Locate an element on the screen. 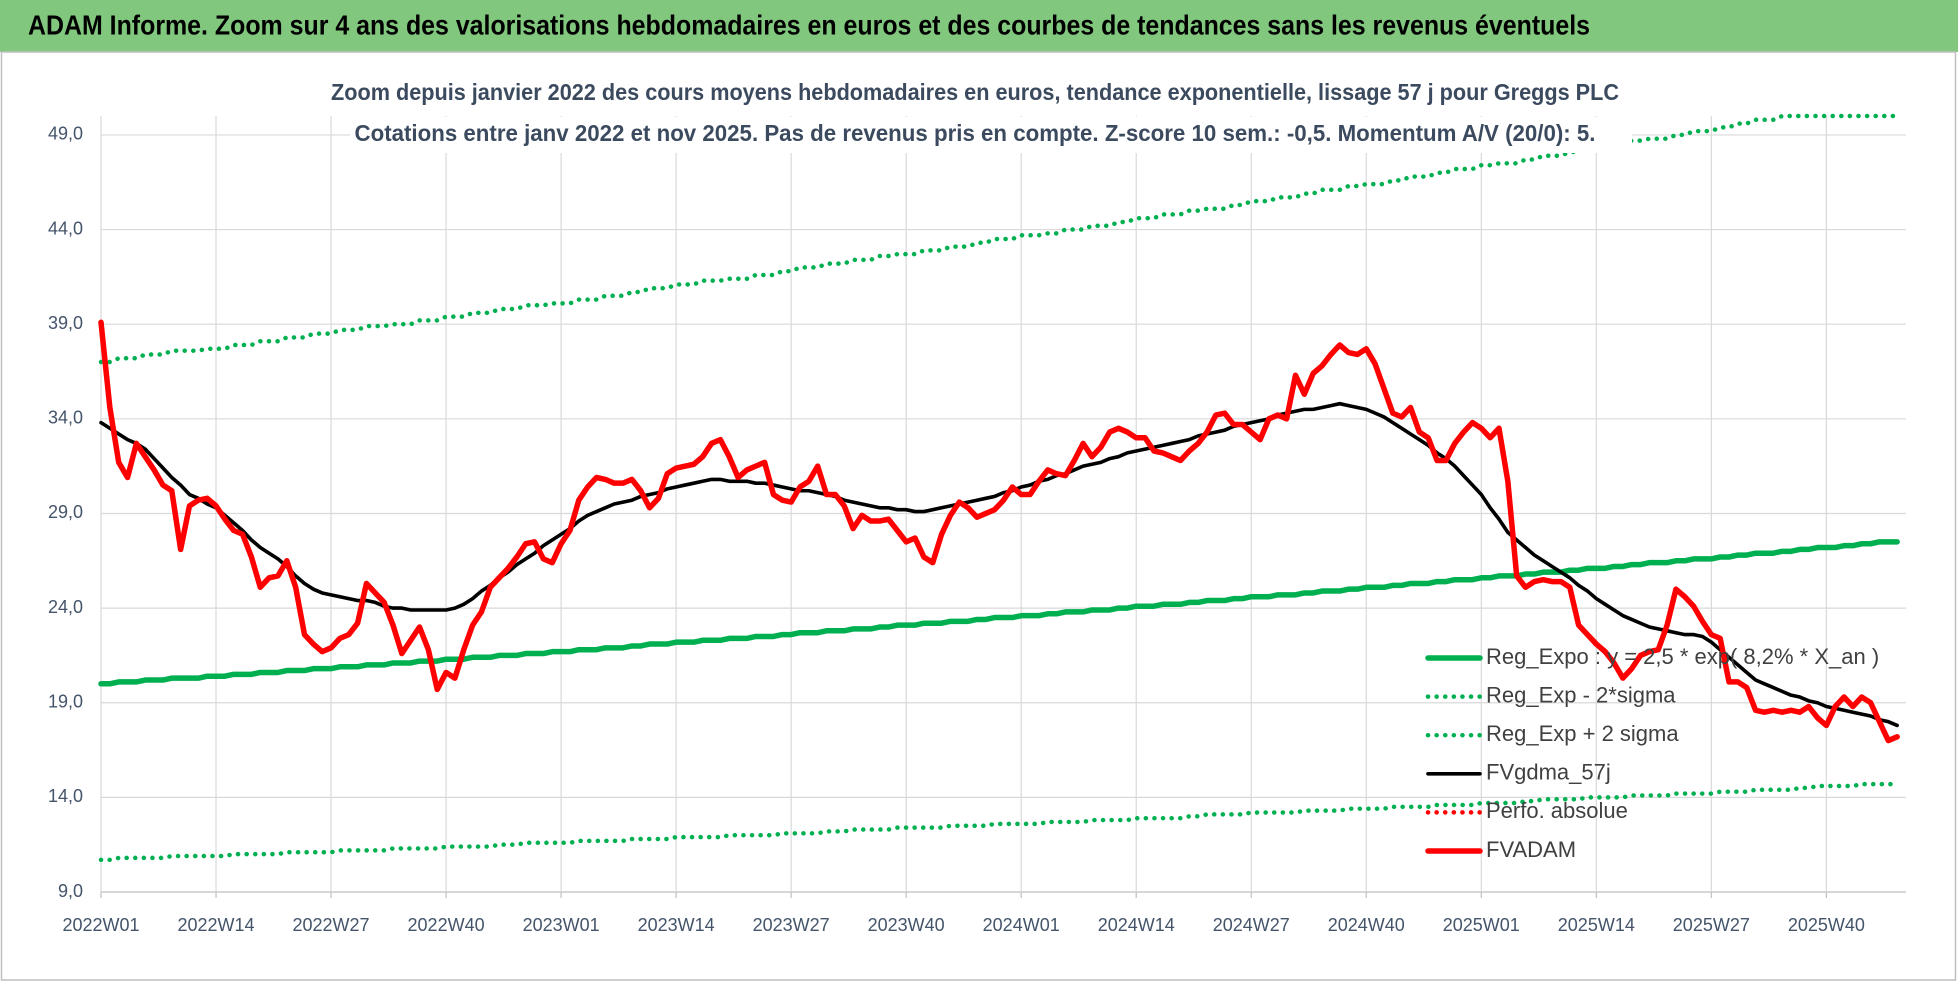 The width and height of the screenshot is (1958, 984). title-banner is located at coordinates (979, 26).